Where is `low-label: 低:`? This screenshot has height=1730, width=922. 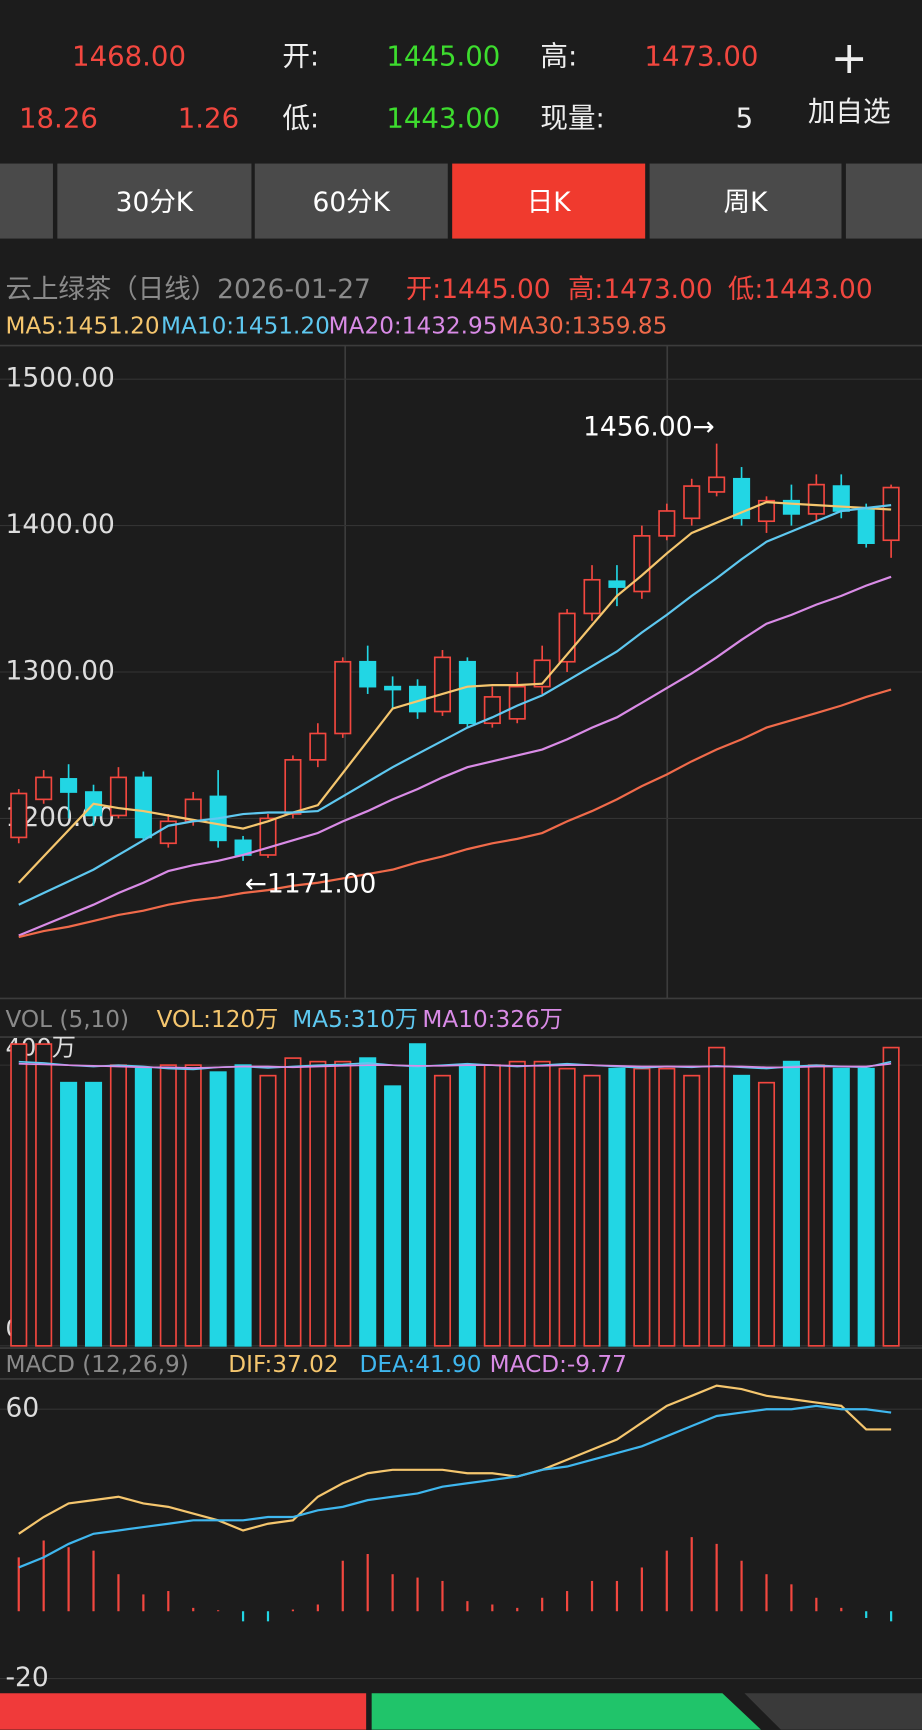 low-label: 低: is located at coordinates (300, 117).